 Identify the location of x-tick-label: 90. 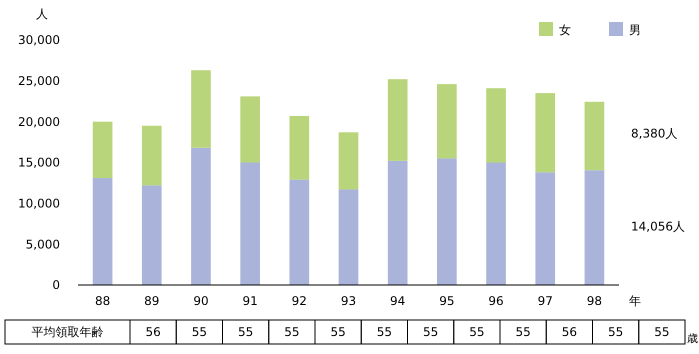
(201, 301).